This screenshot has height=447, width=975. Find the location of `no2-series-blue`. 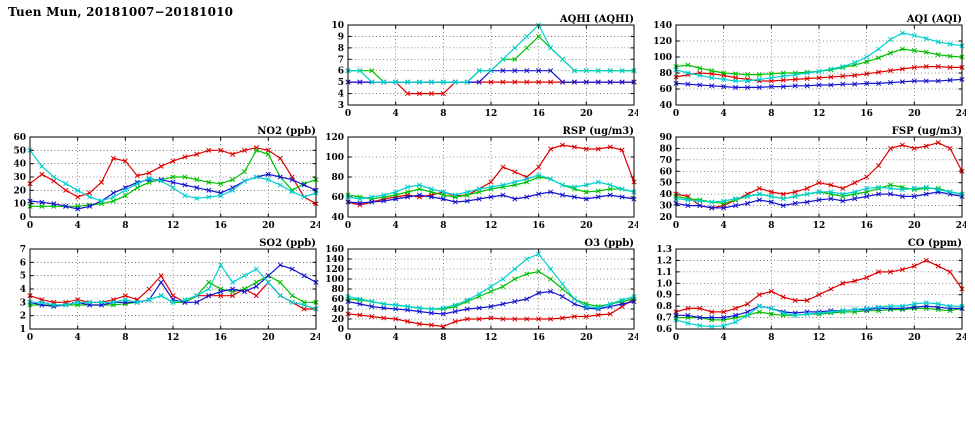

no2-series-blue is located at coordinates (173, 191).